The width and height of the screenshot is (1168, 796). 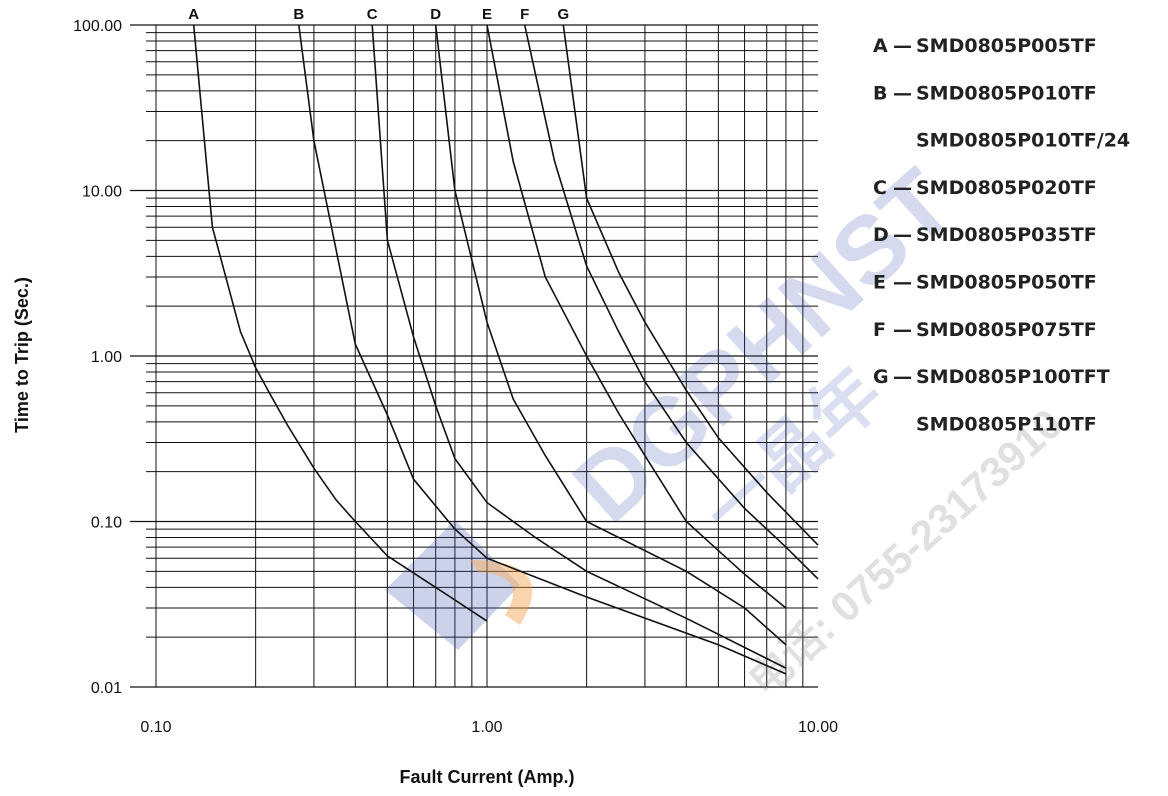 What do you see at coordinates (880, 46) in the screenshot?
I see `legend-key: A` at bounding box center [880, 46].